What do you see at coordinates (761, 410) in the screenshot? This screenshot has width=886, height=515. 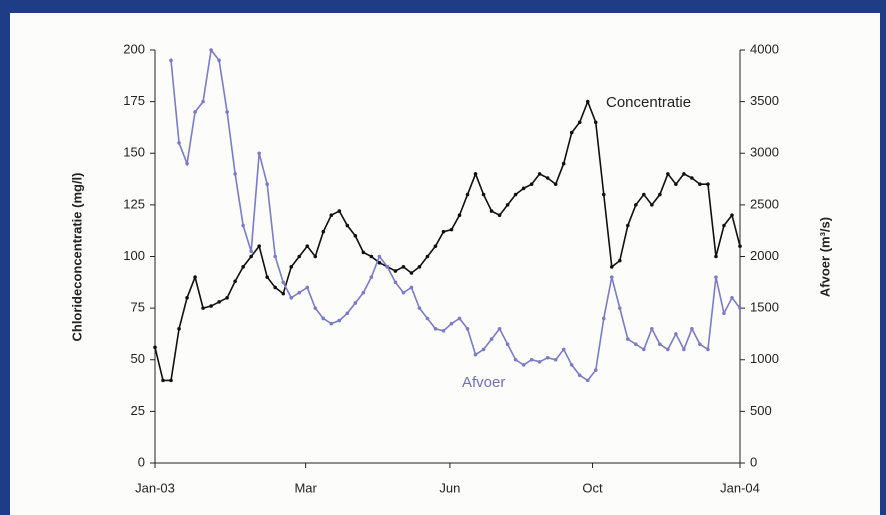 I see `y2-tick-label: 500` at bounding box center [761, 410].